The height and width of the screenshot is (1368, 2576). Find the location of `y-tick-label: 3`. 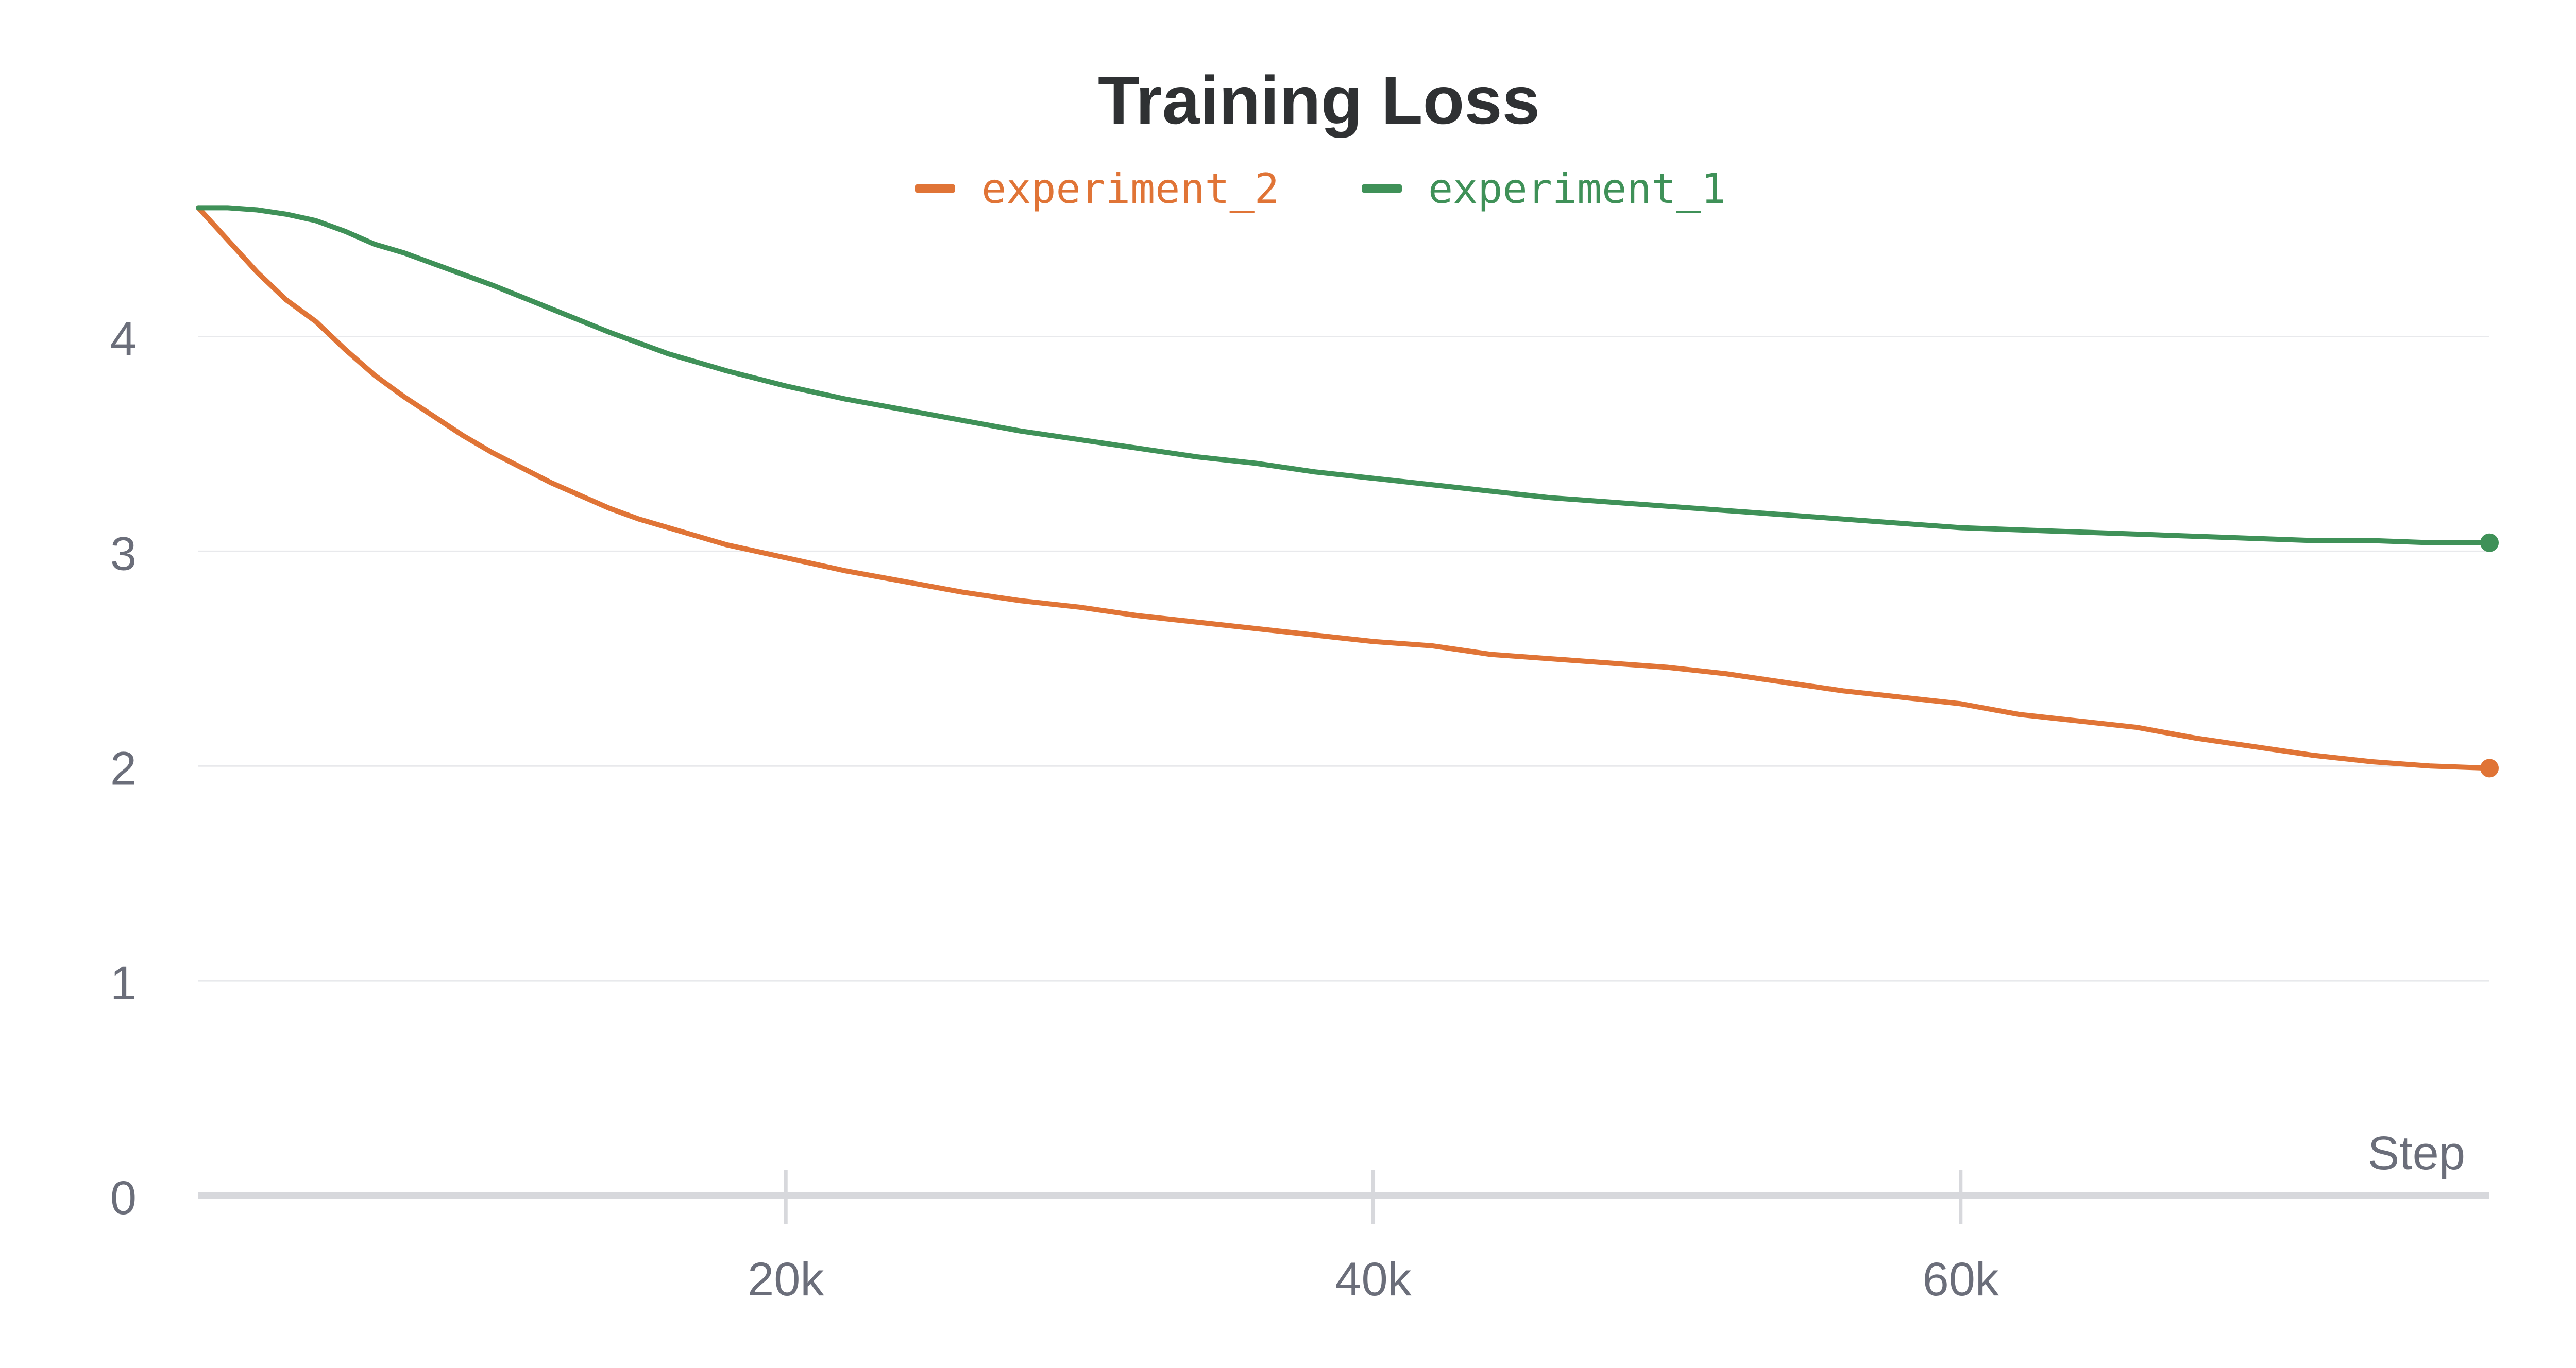

y-tick-label: 3 is located at coordinates (124, 553).